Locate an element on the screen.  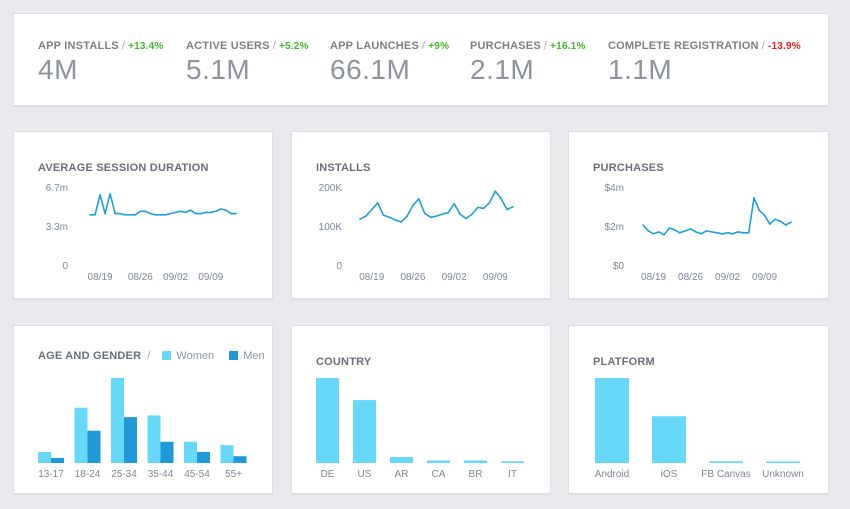
country-card: COUNTRY DE US AR CA BR IT is located at coordinates (421, 409).